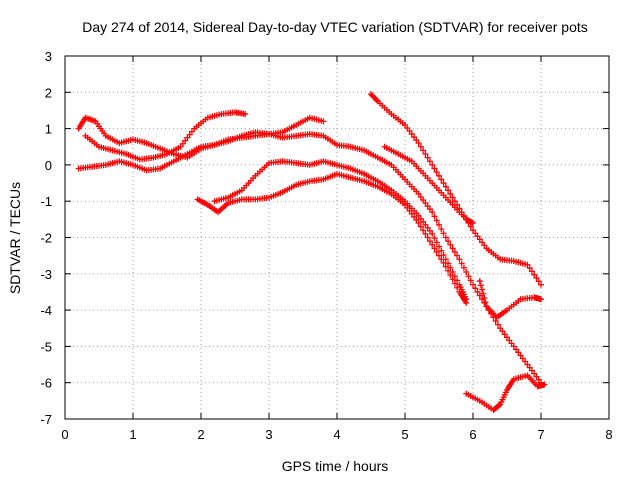 This screenshot has height=480, width=640. Describe the element at coordinates (132, 434) in the screenshot. I see `x-tick-label: 1` at that location.